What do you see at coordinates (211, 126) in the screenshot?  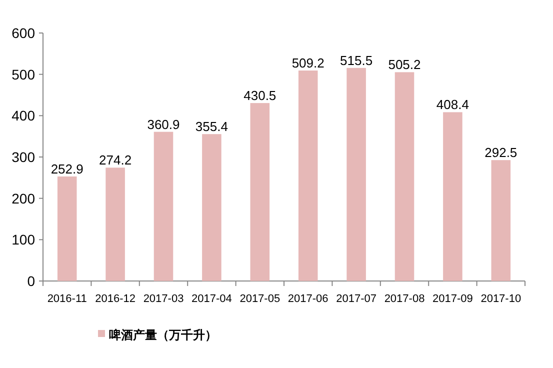 I see `data-label: 355.4` at bounding box center [211, 126].